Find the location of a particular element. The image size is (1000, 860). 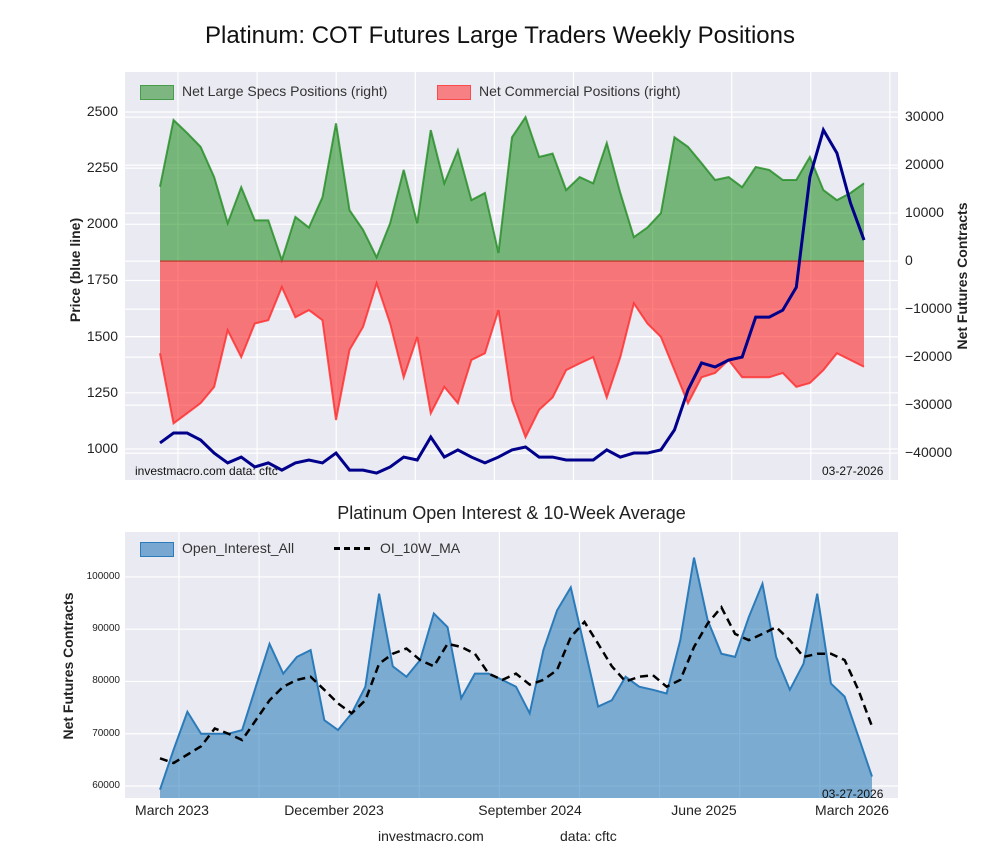

y-tick-left: 2500 is located at coordinates (102, 110).